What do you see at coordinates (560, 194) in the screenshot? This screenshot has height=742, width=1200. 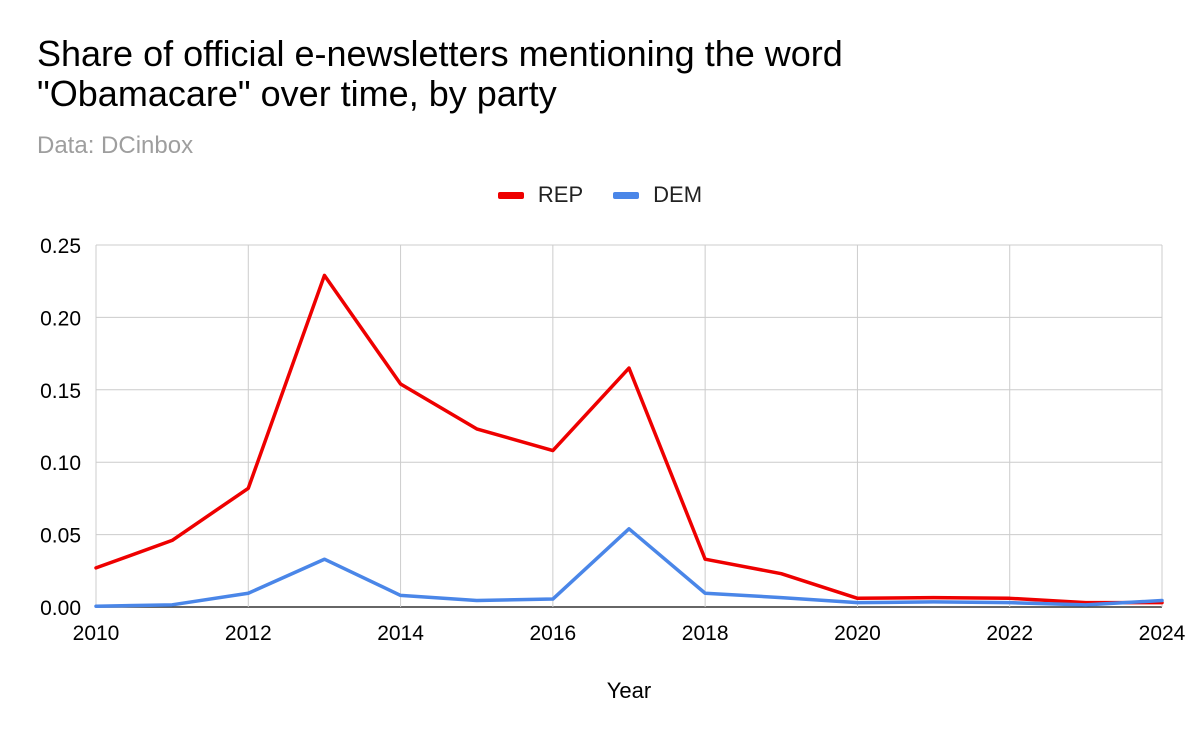 I see `legend-label-rep: REP` at bounding box center [560, 194].